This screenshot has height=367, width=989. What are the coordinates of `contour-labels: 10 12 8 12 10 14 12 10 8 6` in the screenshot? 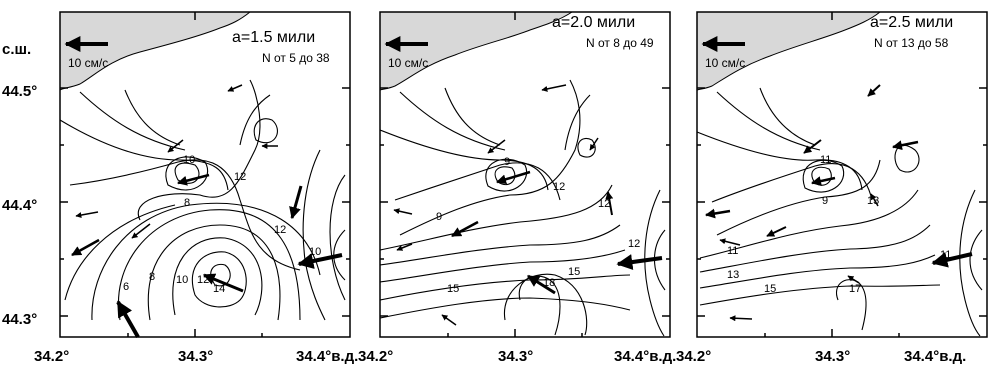 It's located at (222, 224).